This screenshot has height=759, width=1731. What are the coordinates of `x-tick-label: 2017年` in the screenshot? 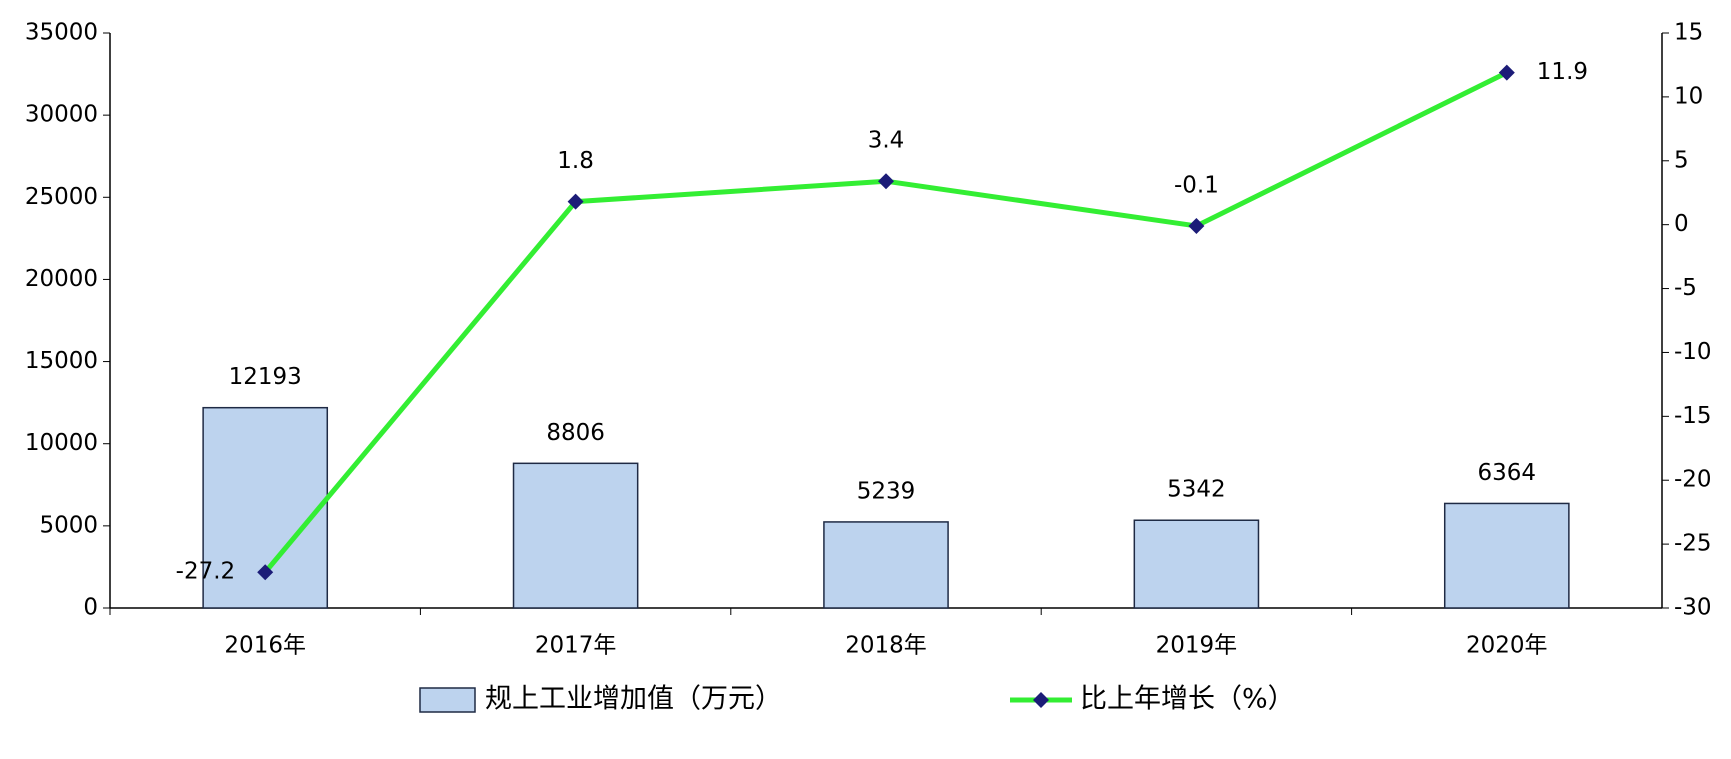 It's located at (576, 646).